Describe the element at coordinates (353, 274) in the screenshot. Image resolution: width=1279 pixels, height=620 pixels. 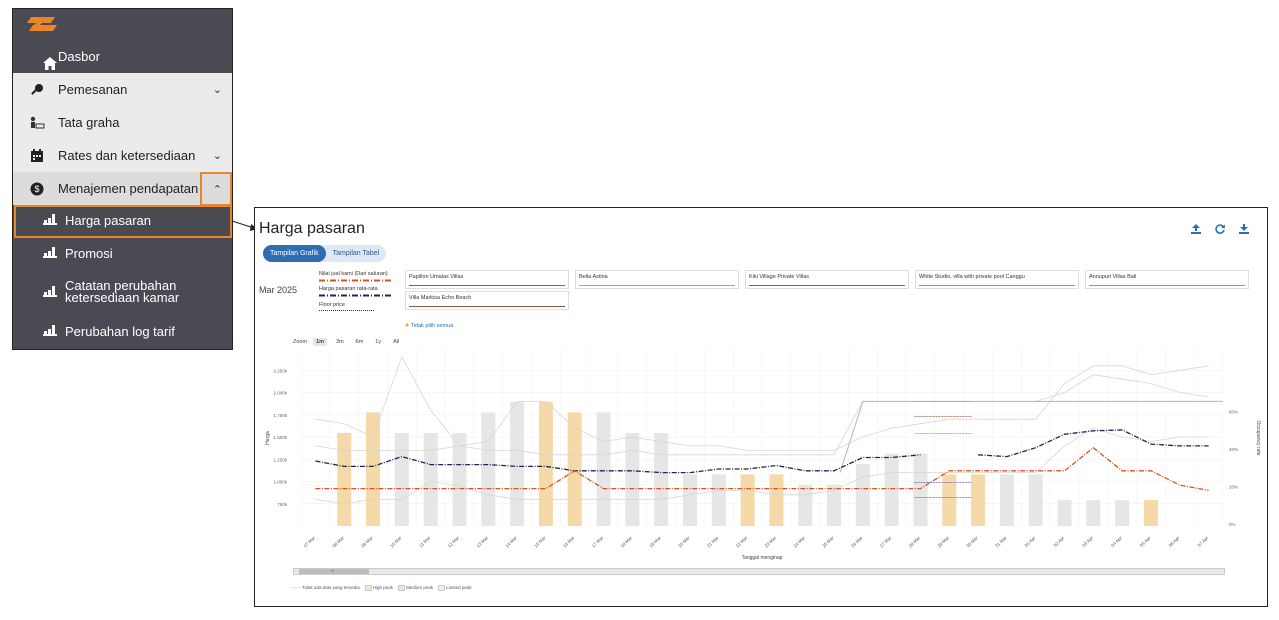
I see `own-price-label: Nilai jual kami (Dari saluran)` at that location.